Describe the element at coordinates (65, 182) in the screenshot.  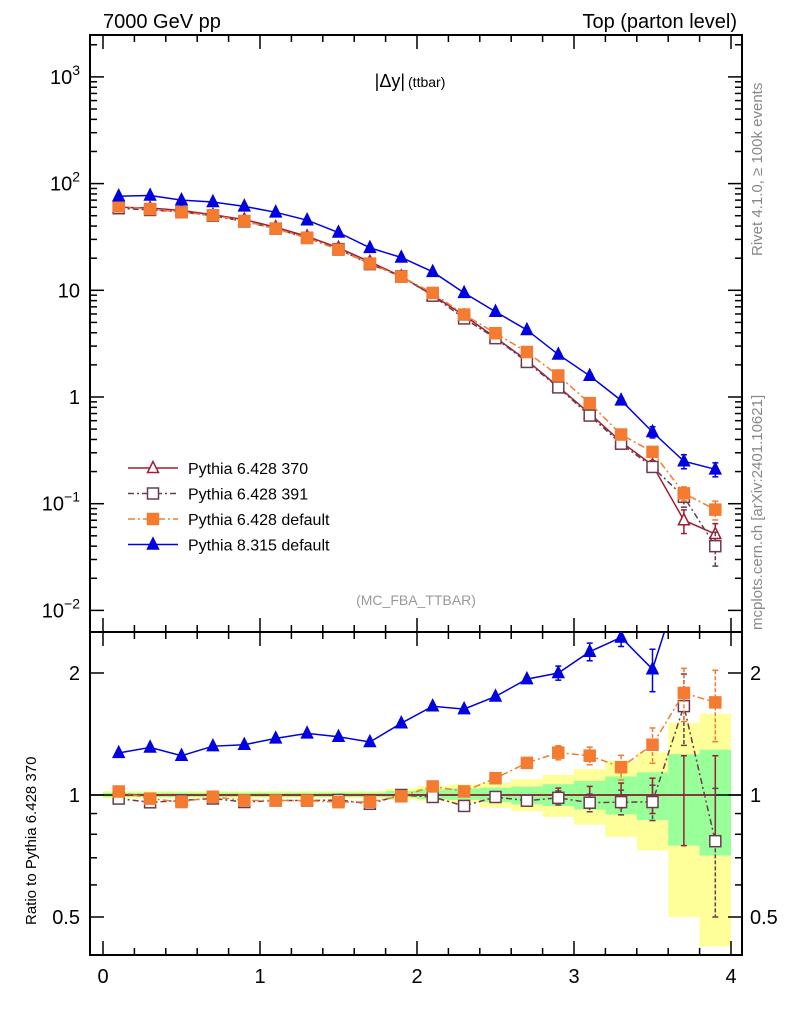
I see `y-tick-label: 10²` at that location.